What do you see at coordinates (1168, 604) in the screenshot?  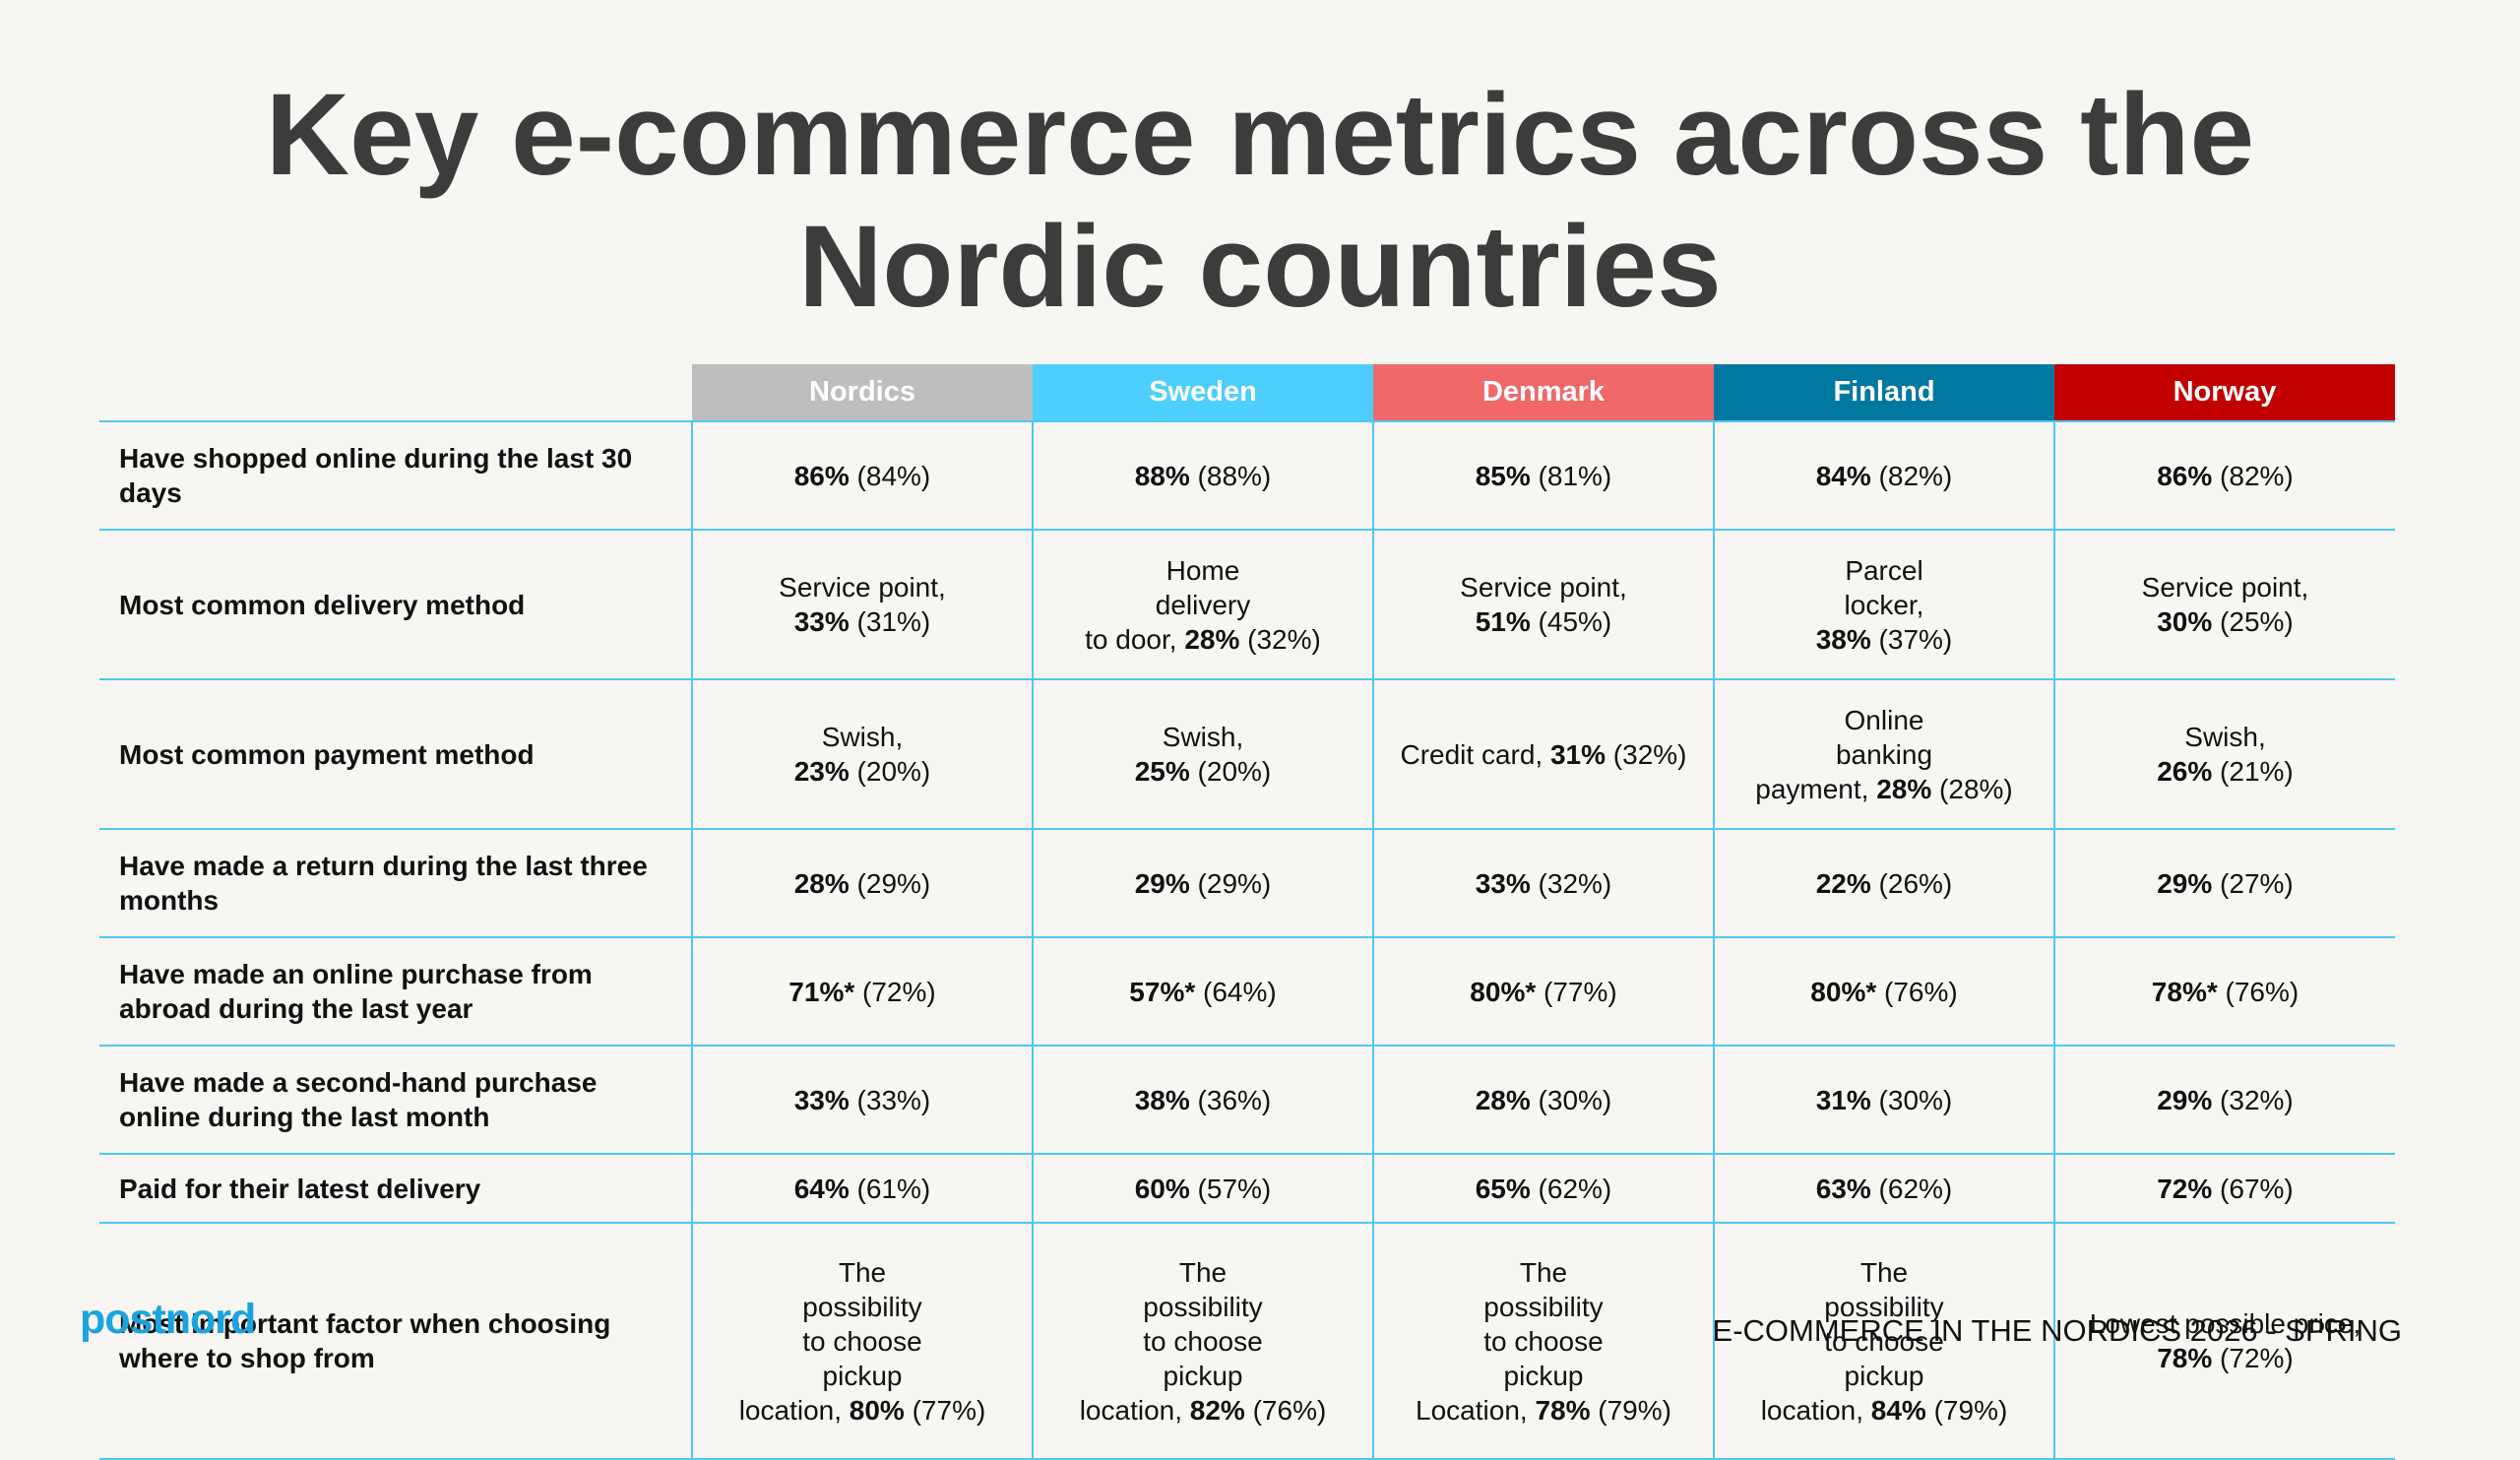 I see `cell-text: Home delivery to door,` at bounding box center [1168, 604].